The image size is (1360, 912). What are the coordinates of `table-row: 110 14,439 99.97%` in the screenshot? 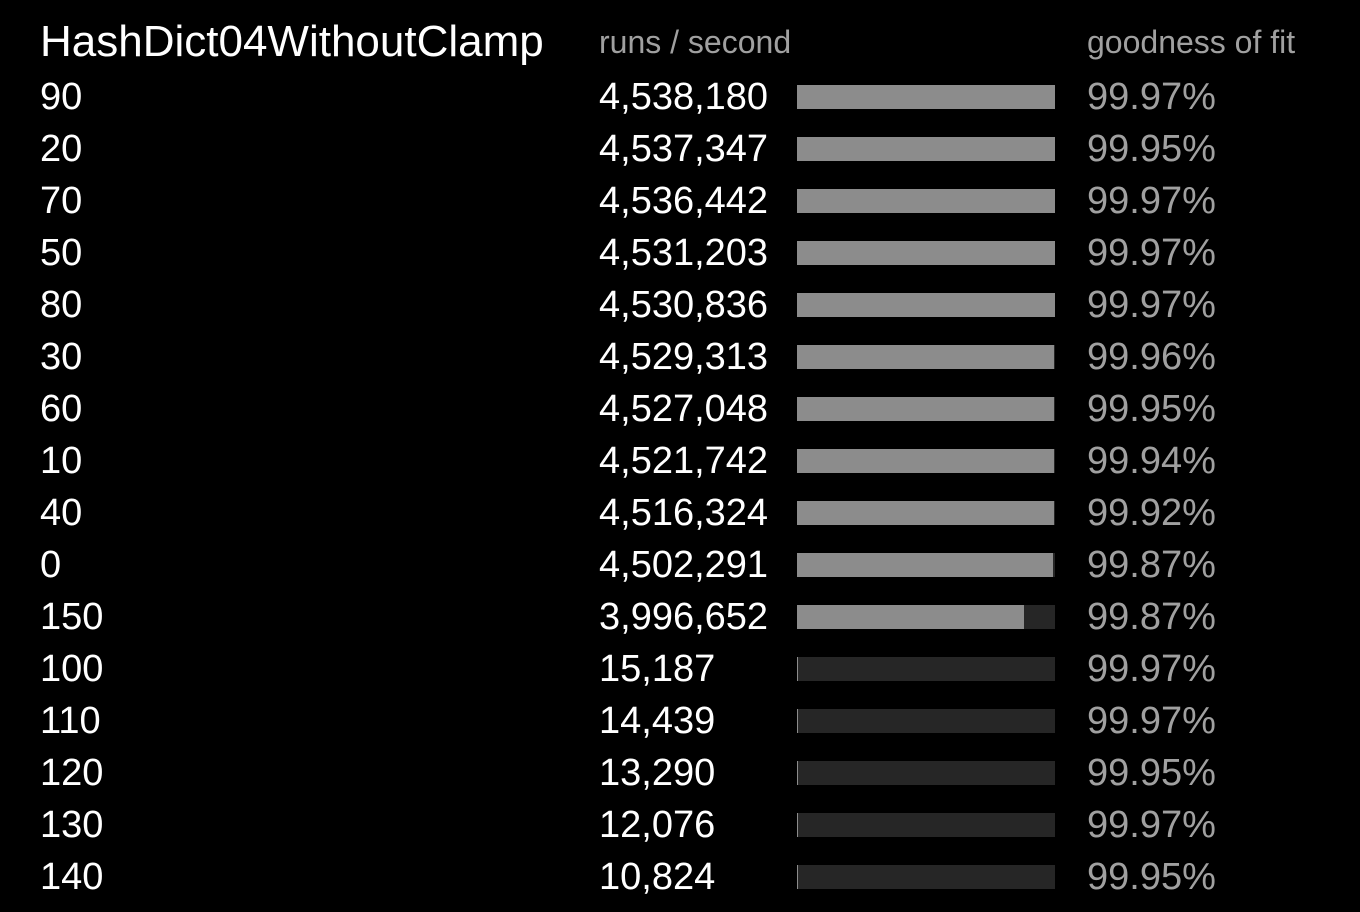 It's located at (680, 721).